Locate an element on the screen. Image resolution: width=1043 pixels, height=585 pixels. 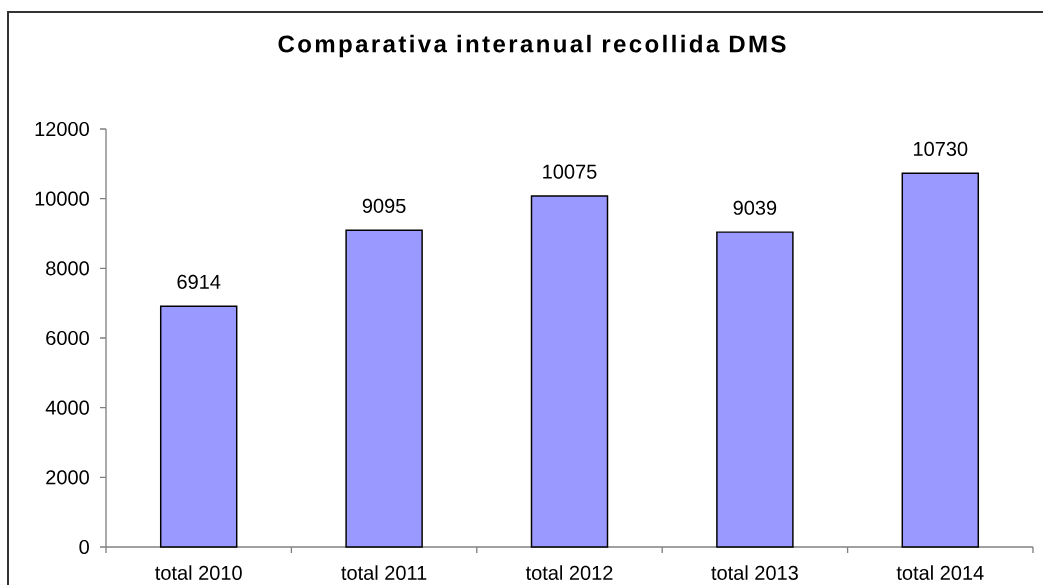
y-tick-label: 0 is located at coordinates (84, 547).